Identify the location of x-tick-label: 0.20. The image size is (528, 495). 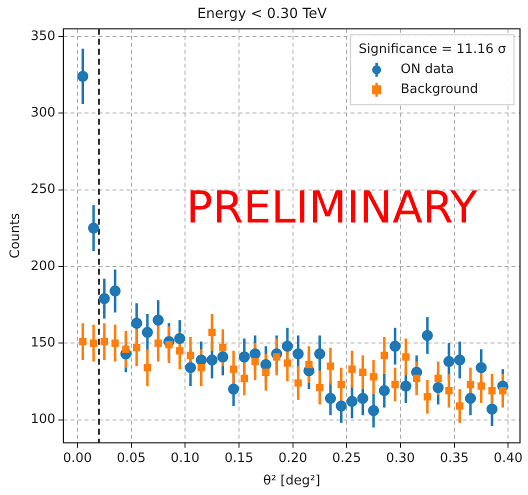
(293, 458).